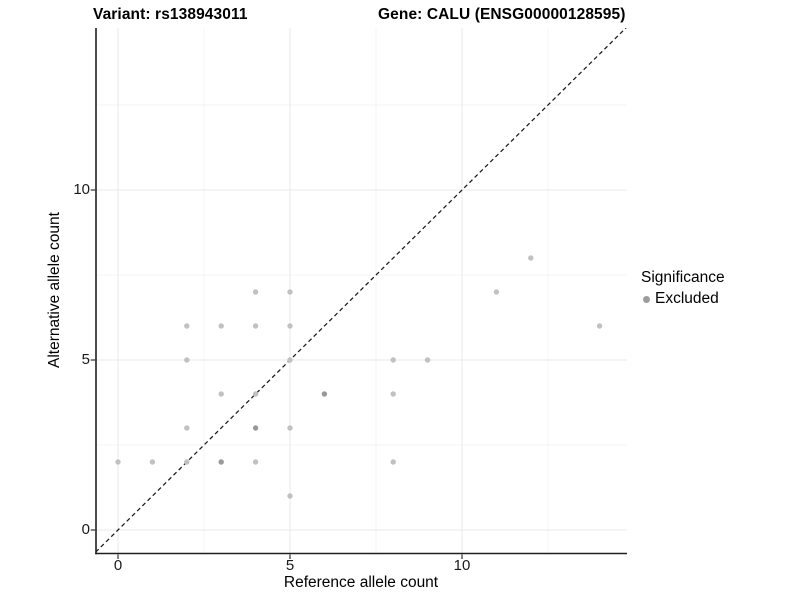  Describe the element at coordinates (118, 565) in the screenshot. I see `x-tick-label: 0` at that location.